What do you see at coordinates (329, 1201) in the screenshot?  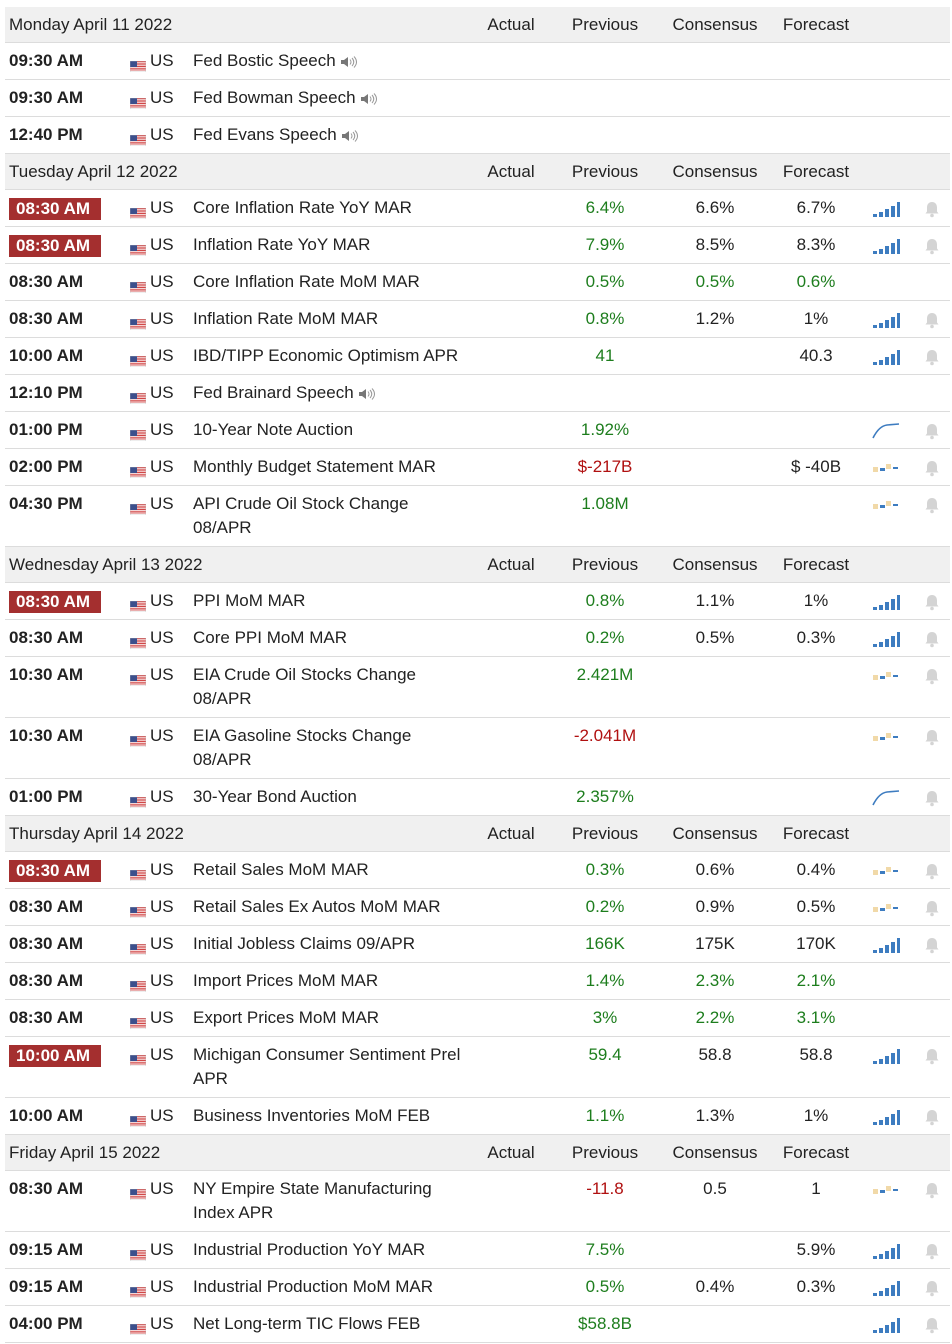 I see `event-name: NY Empire State Manufacturing Index APR` at bounding box center [329, 1201].